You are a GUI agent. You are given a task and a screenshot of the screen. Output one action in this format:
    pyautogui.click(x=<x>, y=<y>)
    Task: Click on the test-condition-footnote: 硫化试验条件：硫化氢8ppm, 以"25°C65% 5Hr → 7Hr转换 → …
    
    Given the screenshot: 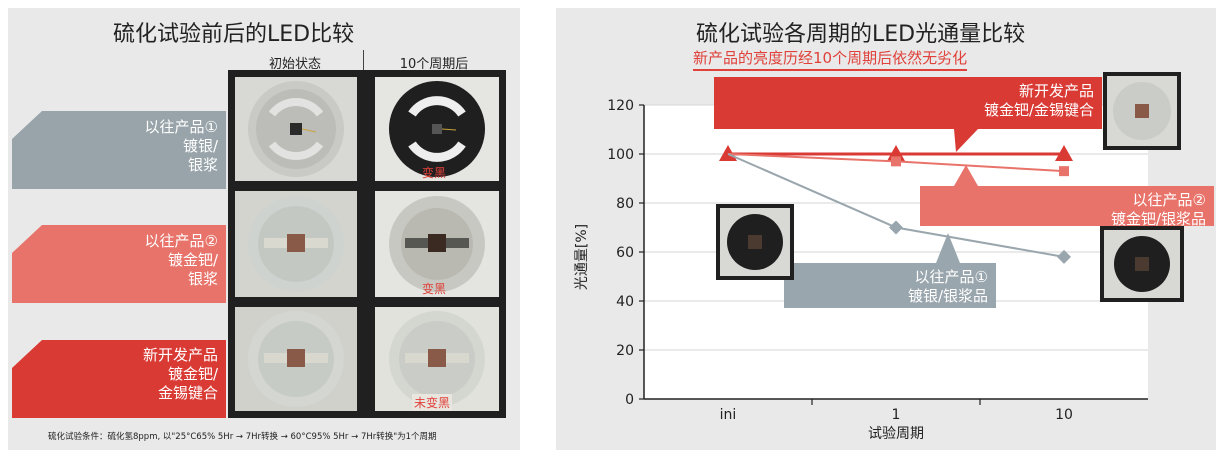 What is the action you would take?
    pyautogui.click(x=242, y=437)
    